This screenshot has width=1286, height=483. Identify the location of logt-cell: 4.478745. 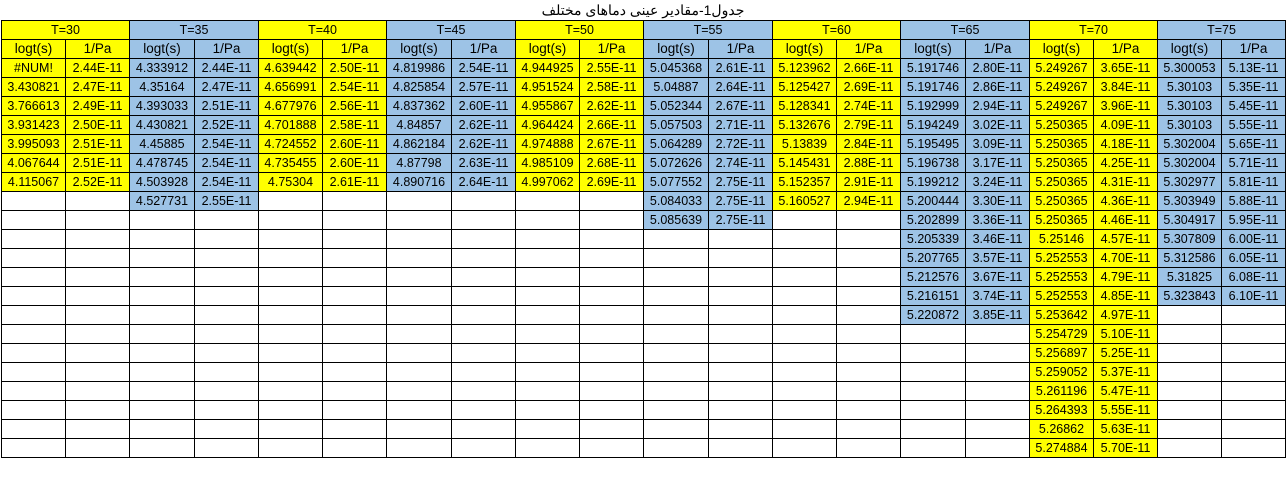
(162, 163).